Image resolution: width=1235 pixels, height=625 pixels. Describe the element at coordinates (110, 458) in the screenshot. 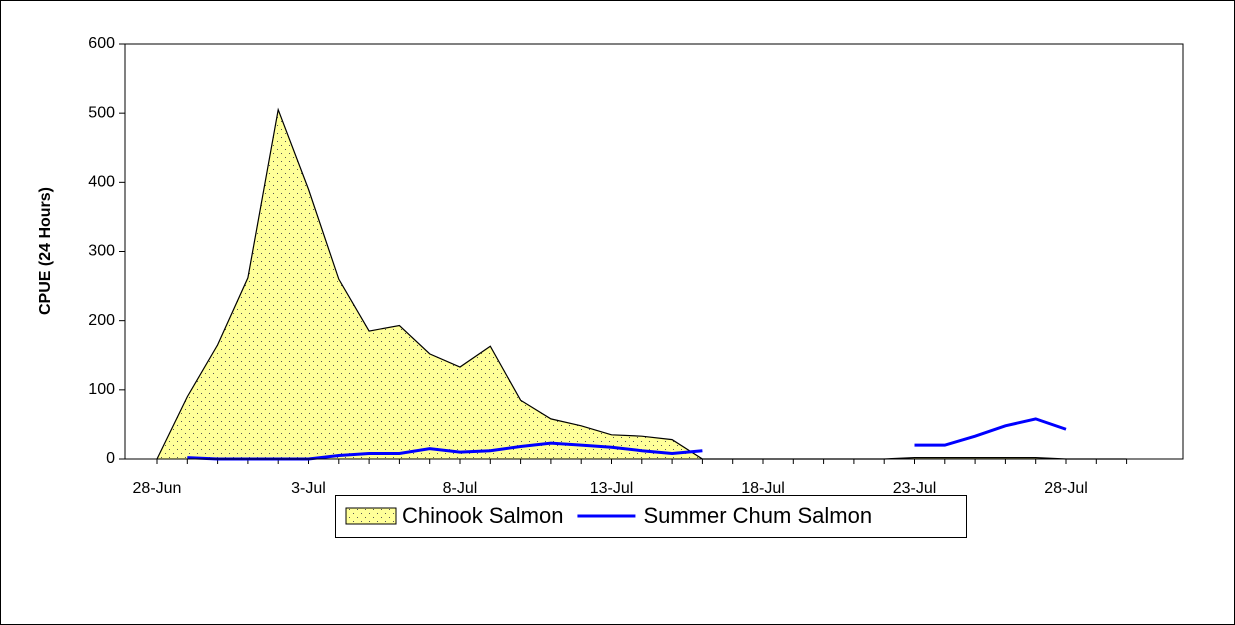

I see `y-tick-label: 0` at that location.